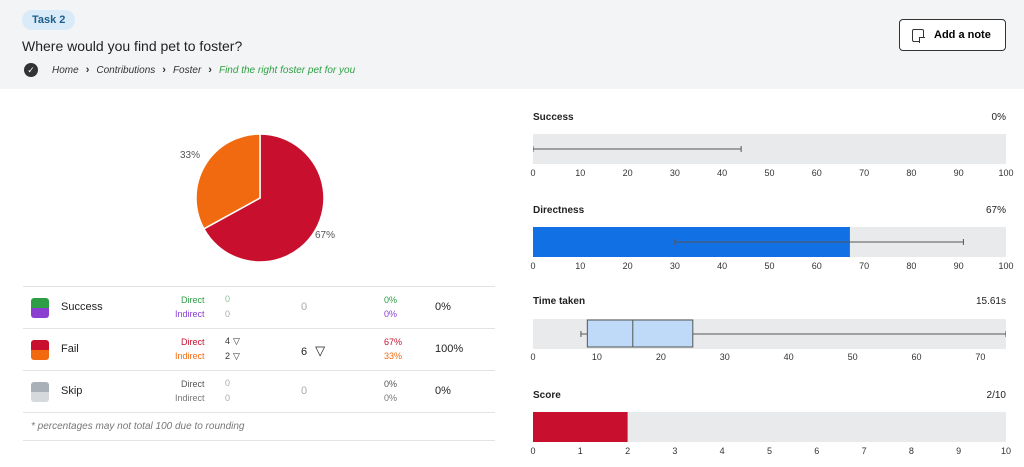 The image size is (1024, 467). Describe the element at coordinates (817, 451) in the screenshot. I see `axis-tick: 6` at that location.